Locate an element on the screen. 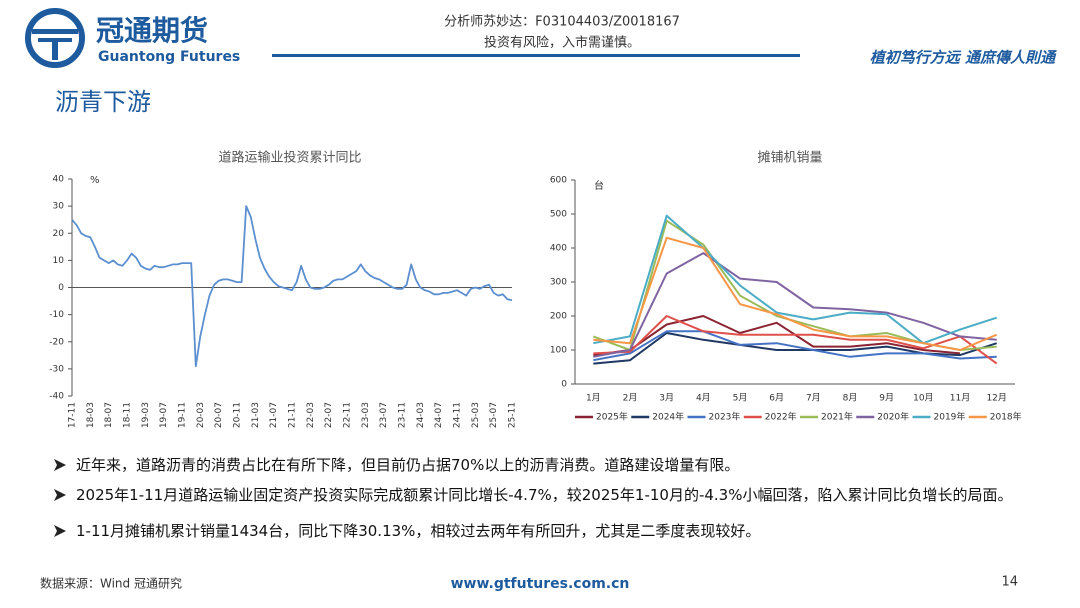 The height and width of the screenshot is (608, 1080). y-unit: 台 is located at coordinates (599, 185).